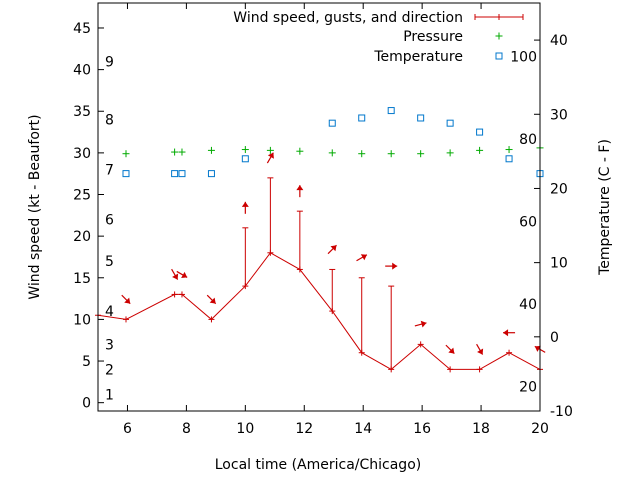 This screenshot has height=480, width=640. I want to click on beaufort-label: 8, so click(109, 121).